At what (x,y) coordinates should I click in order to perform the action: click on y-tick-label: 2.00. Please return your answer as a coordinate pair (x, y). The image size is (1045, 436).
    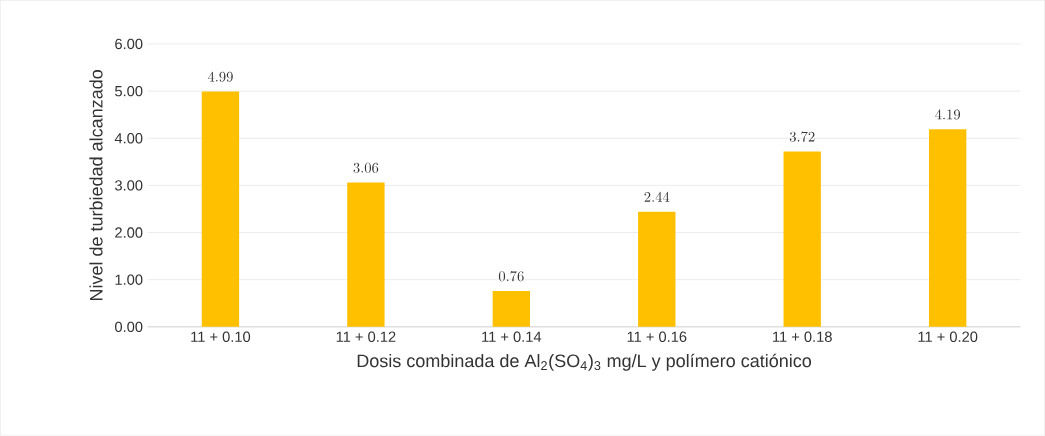
    Looking at the image, I should click on (129, 232).